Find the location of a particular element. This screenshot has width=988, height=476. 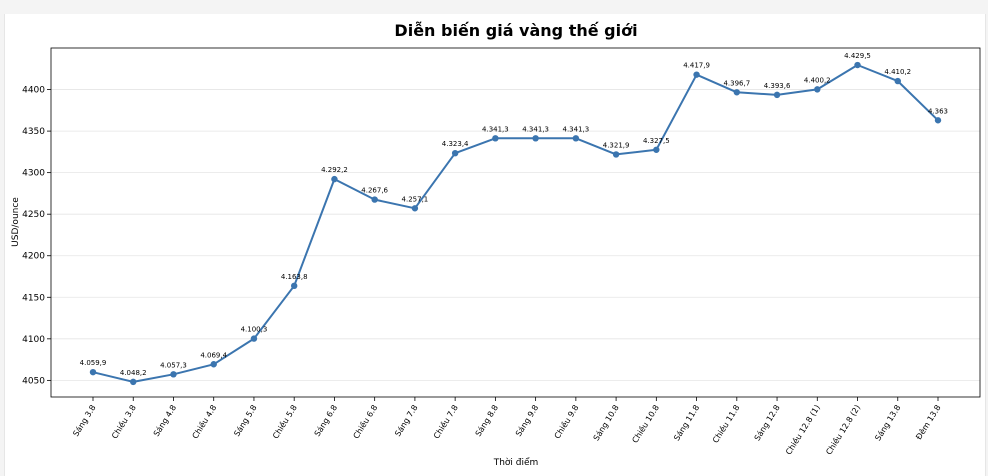

x-tick-label-4: Sáng 5.8 is located at coordinates (245, 420).